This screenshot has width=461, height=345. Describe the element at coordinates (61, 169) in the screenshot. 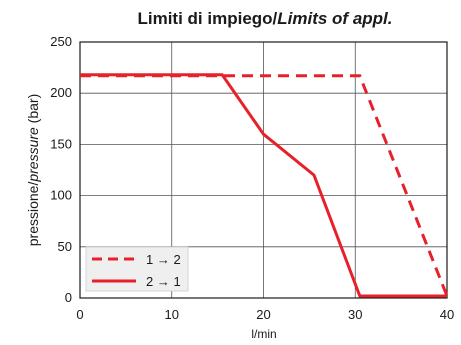

I see `y-tick-labels: 0 50 100 150 200 250` at that location.